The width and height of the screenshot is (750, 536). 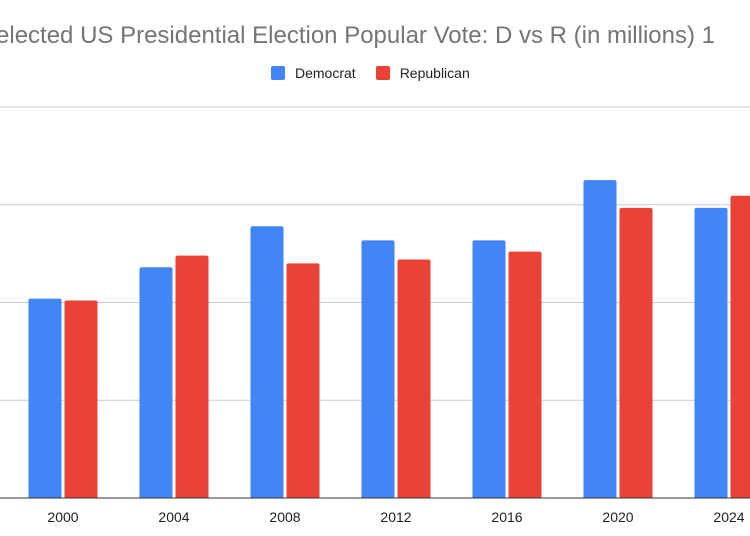 What do you see at coordinates (325, 73) in the screenshot?
I see `legend-label-democrat: Democrat` at bounding box center [325, 73].